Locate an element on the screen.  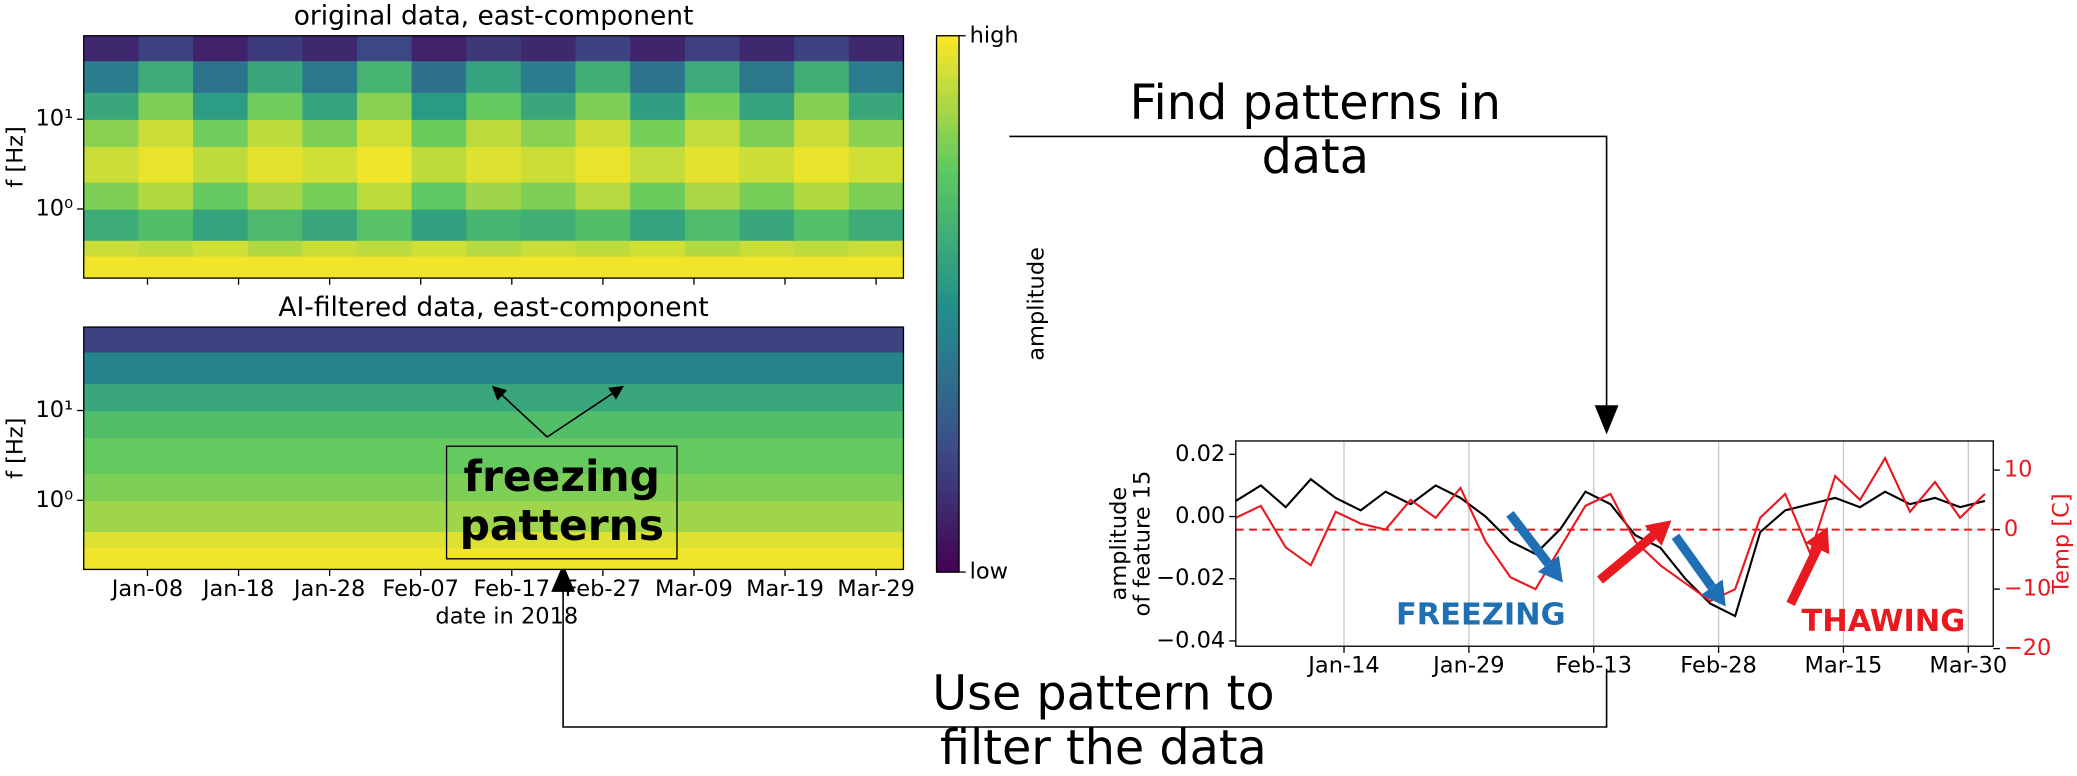
annotation: data is located at coordinates (1315, 157).